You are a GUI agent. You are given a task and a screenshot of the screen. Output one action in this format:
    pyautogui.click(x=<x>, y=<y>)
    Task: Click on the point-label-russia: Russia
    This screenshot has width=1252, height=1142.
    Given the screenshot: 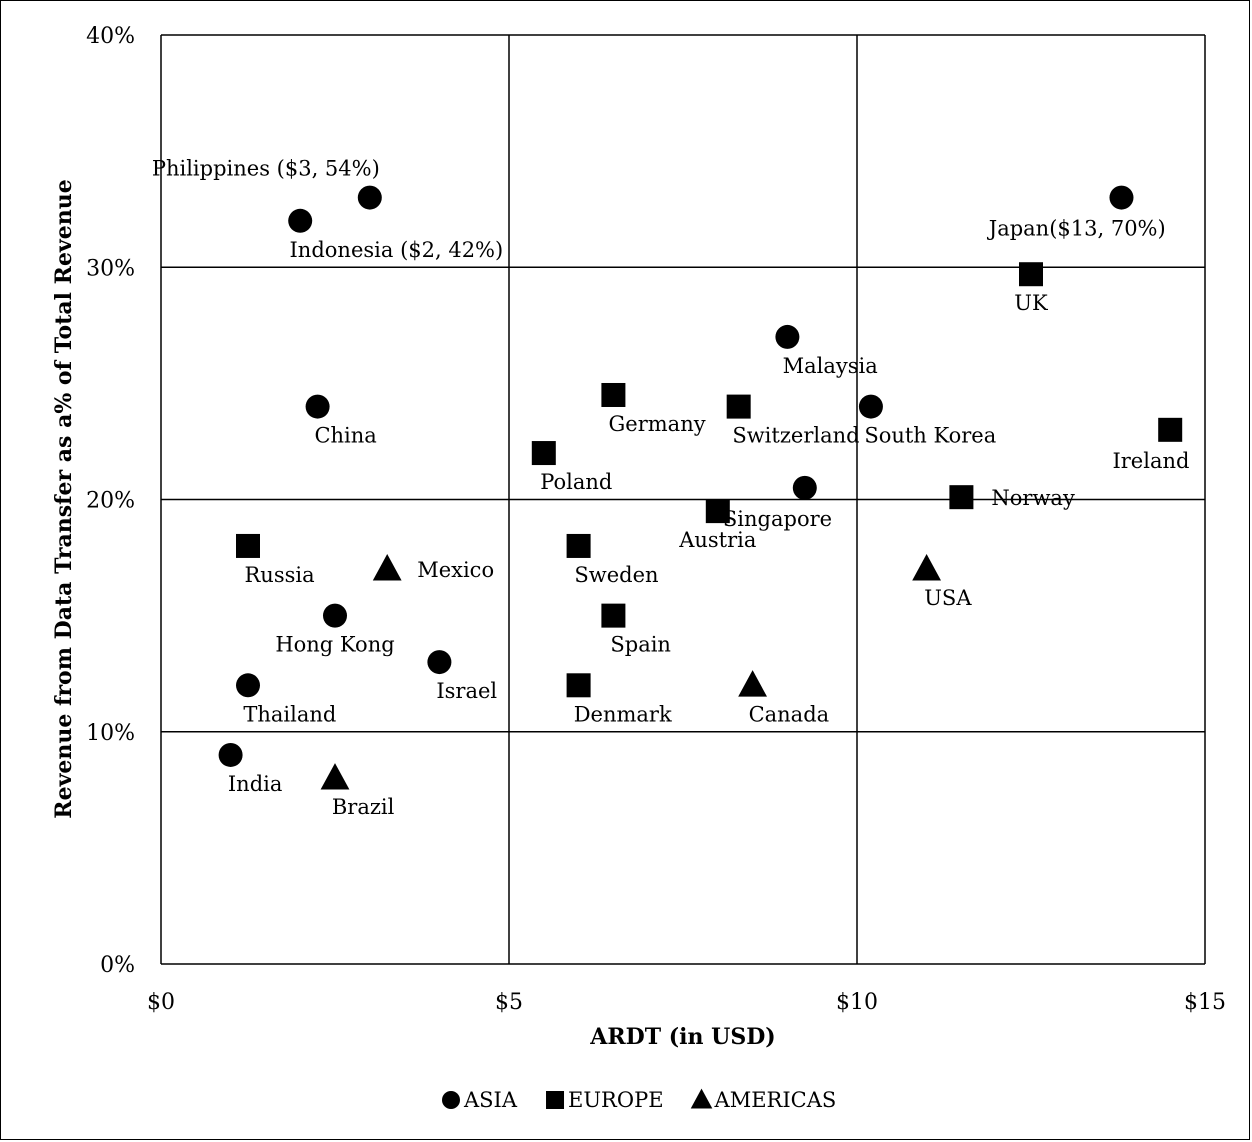 What is the action you would take?
    pyautogui.click(x=279, y=575)
    